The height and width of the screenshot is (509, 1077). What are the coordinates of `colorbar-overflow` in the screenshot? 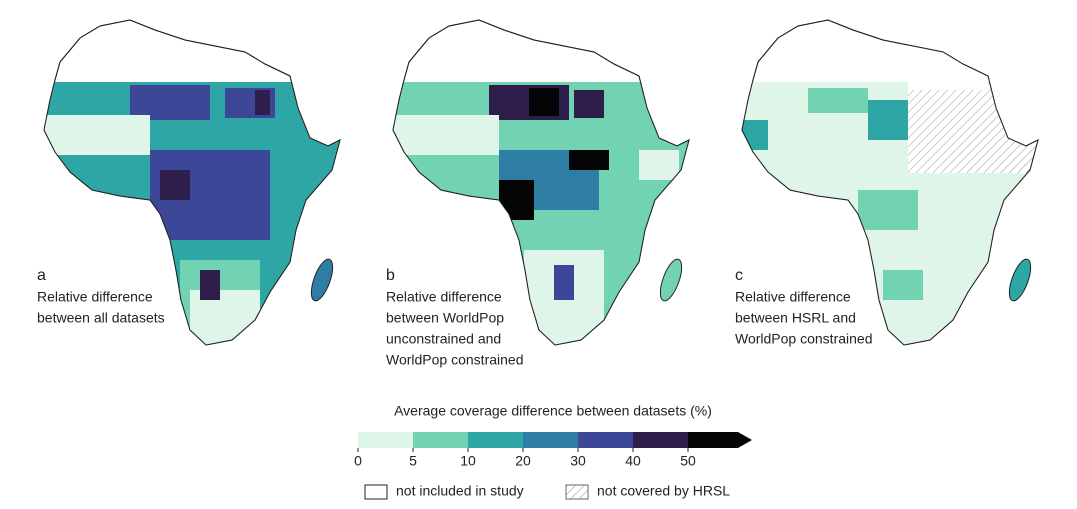 It's located at (720, 440).